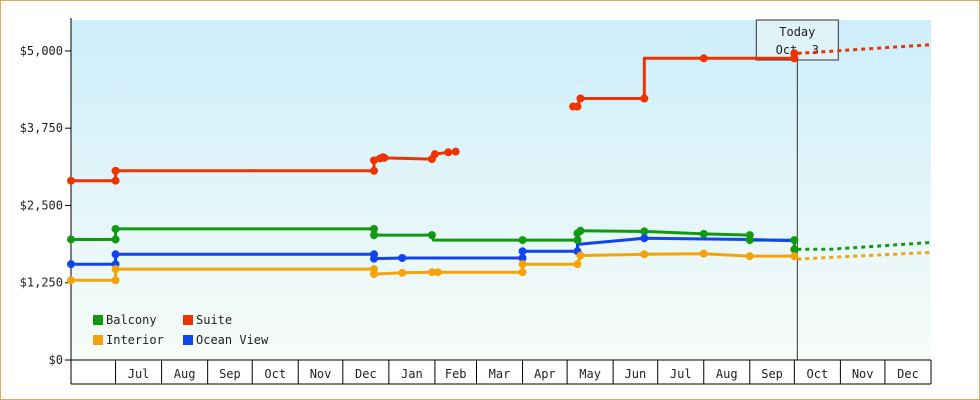 Image resolution: width=980 pixels, height=400 pixels. What do you see at coordinates (41, 283) in the screenshot?
I see `y-tick-label: $1,250` at bounding box center [41, 283].